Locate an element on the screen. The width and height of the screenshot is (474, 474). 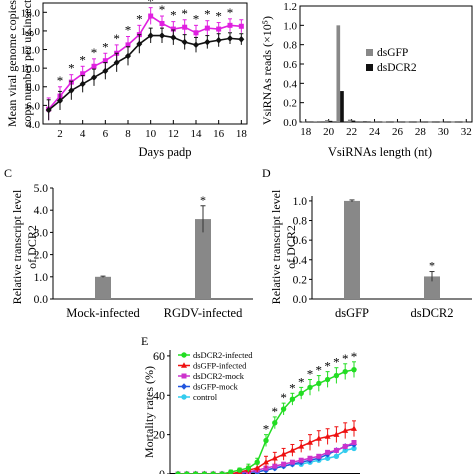
panel-b-ytick-label: 0.0 is located at coordinates (290, 123).